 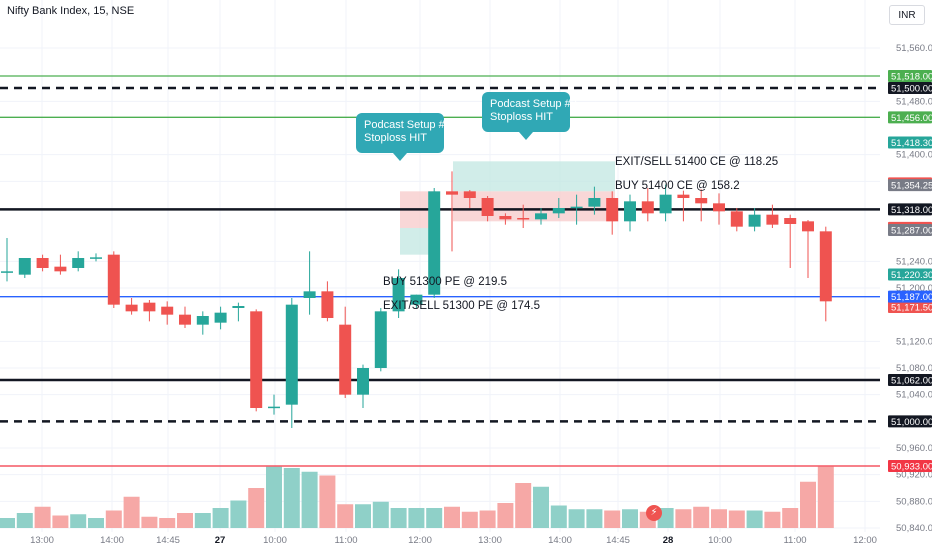 What do you see at coordinates (911, 275) in the screenshot?
I see `price-tag-label: 51,220.30` at bounding box center [911, 275].